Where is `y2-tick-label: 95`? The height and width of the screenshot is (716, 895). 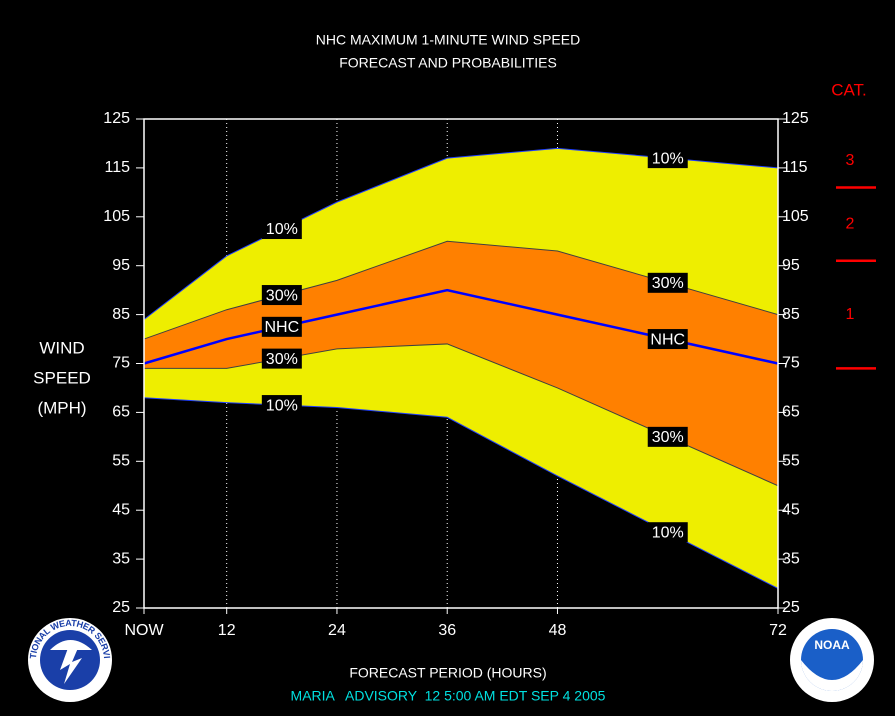 y2-tick-label: 95 is located at coordinates (791, 265).